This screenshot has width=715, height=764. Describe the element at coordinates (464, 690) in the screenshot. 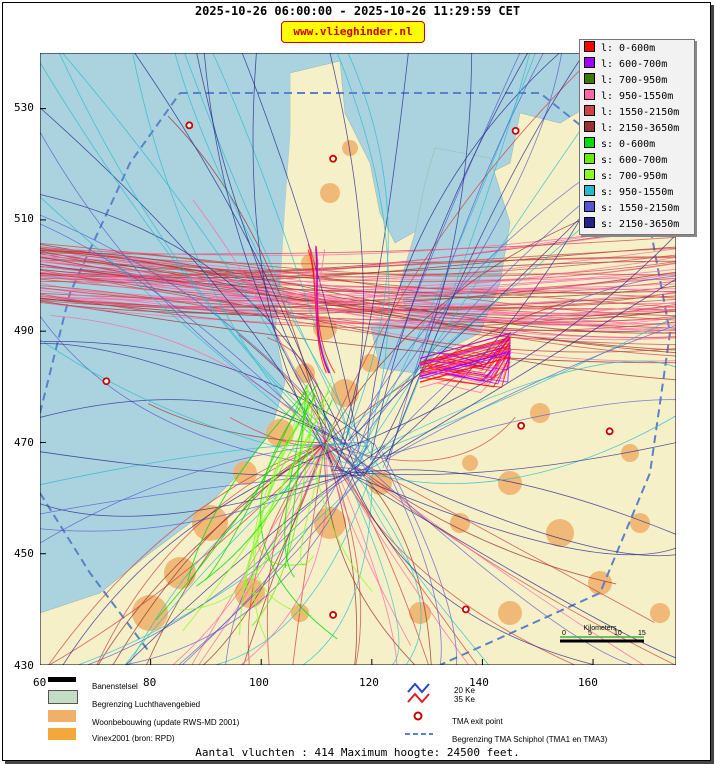

I see `legend-20ke: 20 Ke` at that location.